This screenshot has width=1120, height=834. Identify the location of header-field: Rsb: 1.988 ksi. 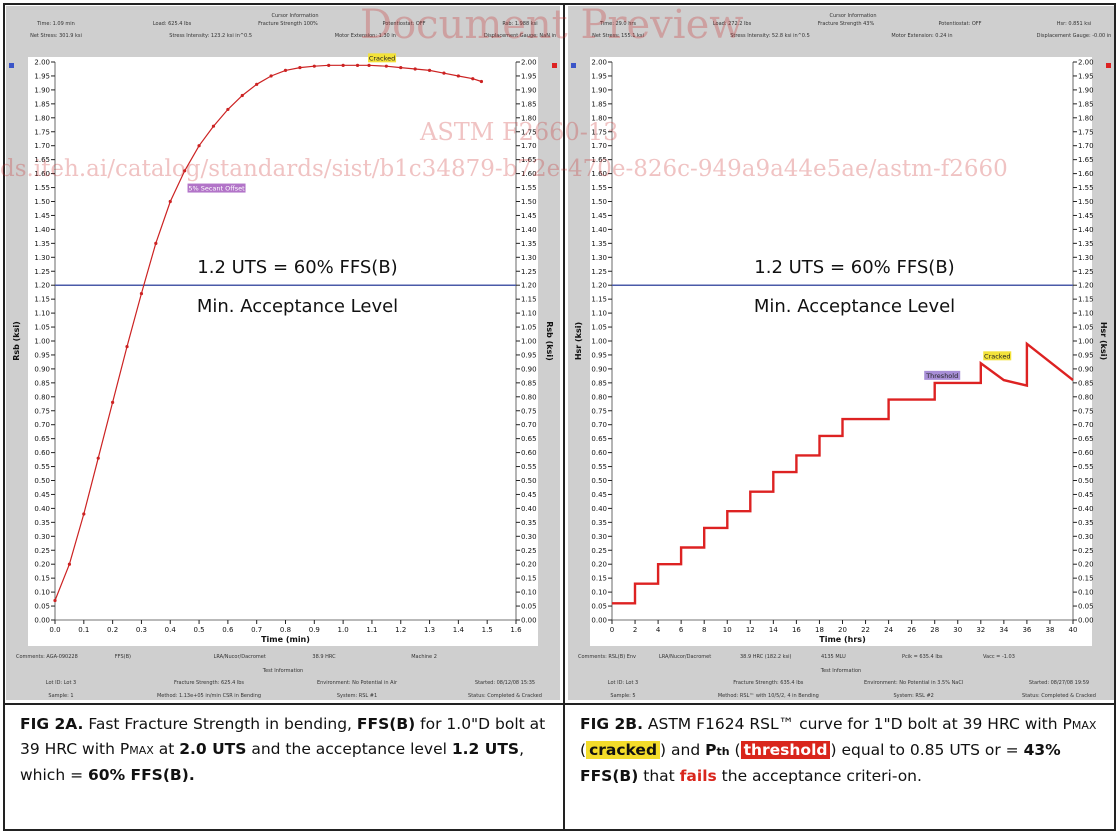
(519, 24).